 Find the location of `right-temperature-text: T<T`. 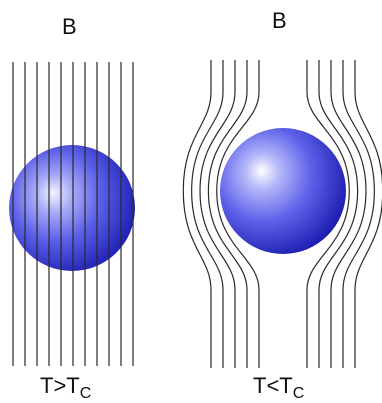

right-temperature-text: T<T is located at coordinates (273, 385).